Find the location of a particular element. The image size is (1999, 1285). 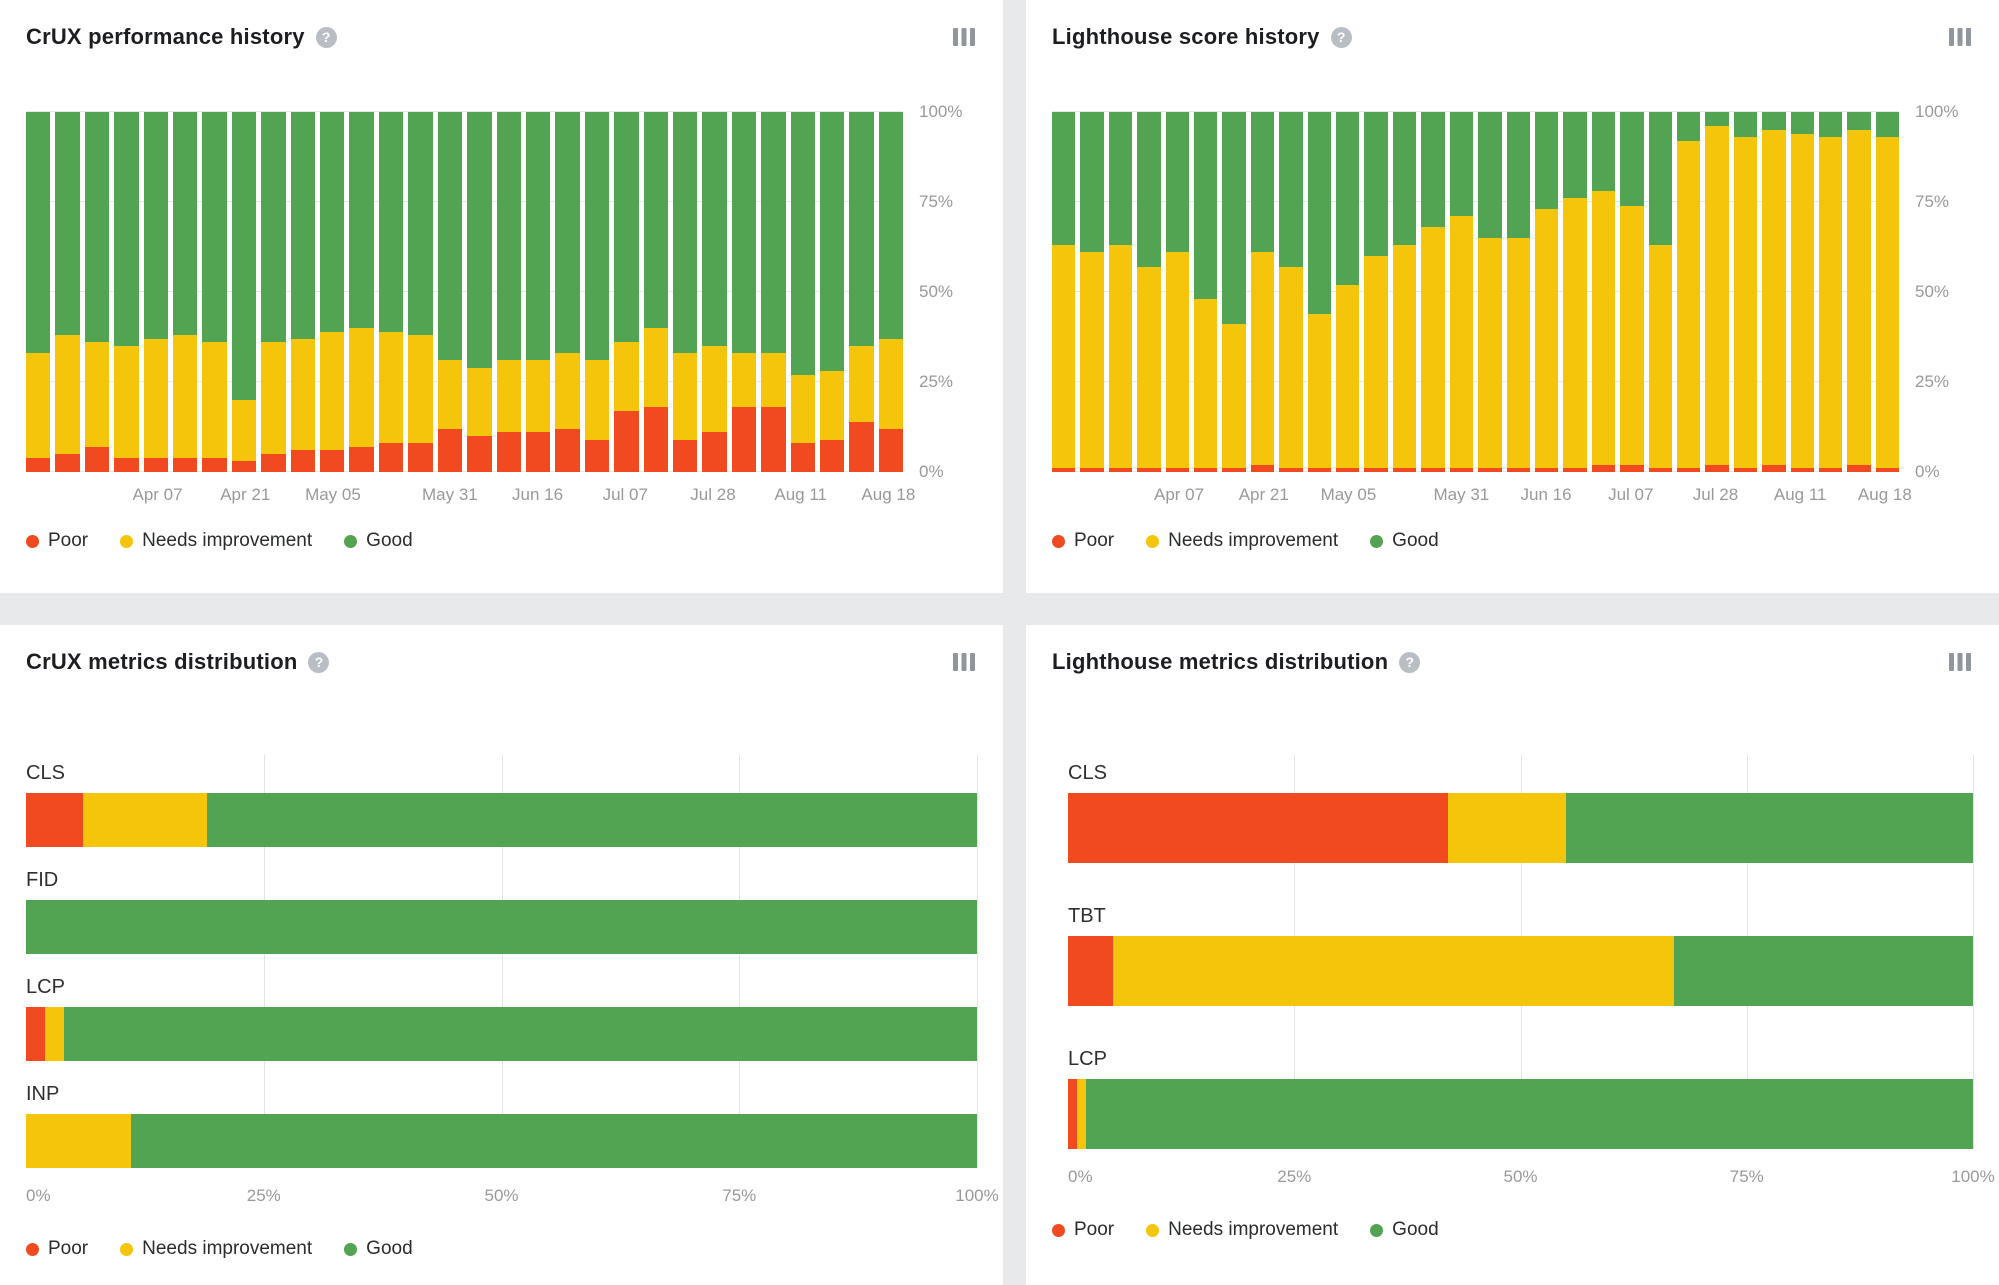

columns-icon is located at coordinates (1960, 37).